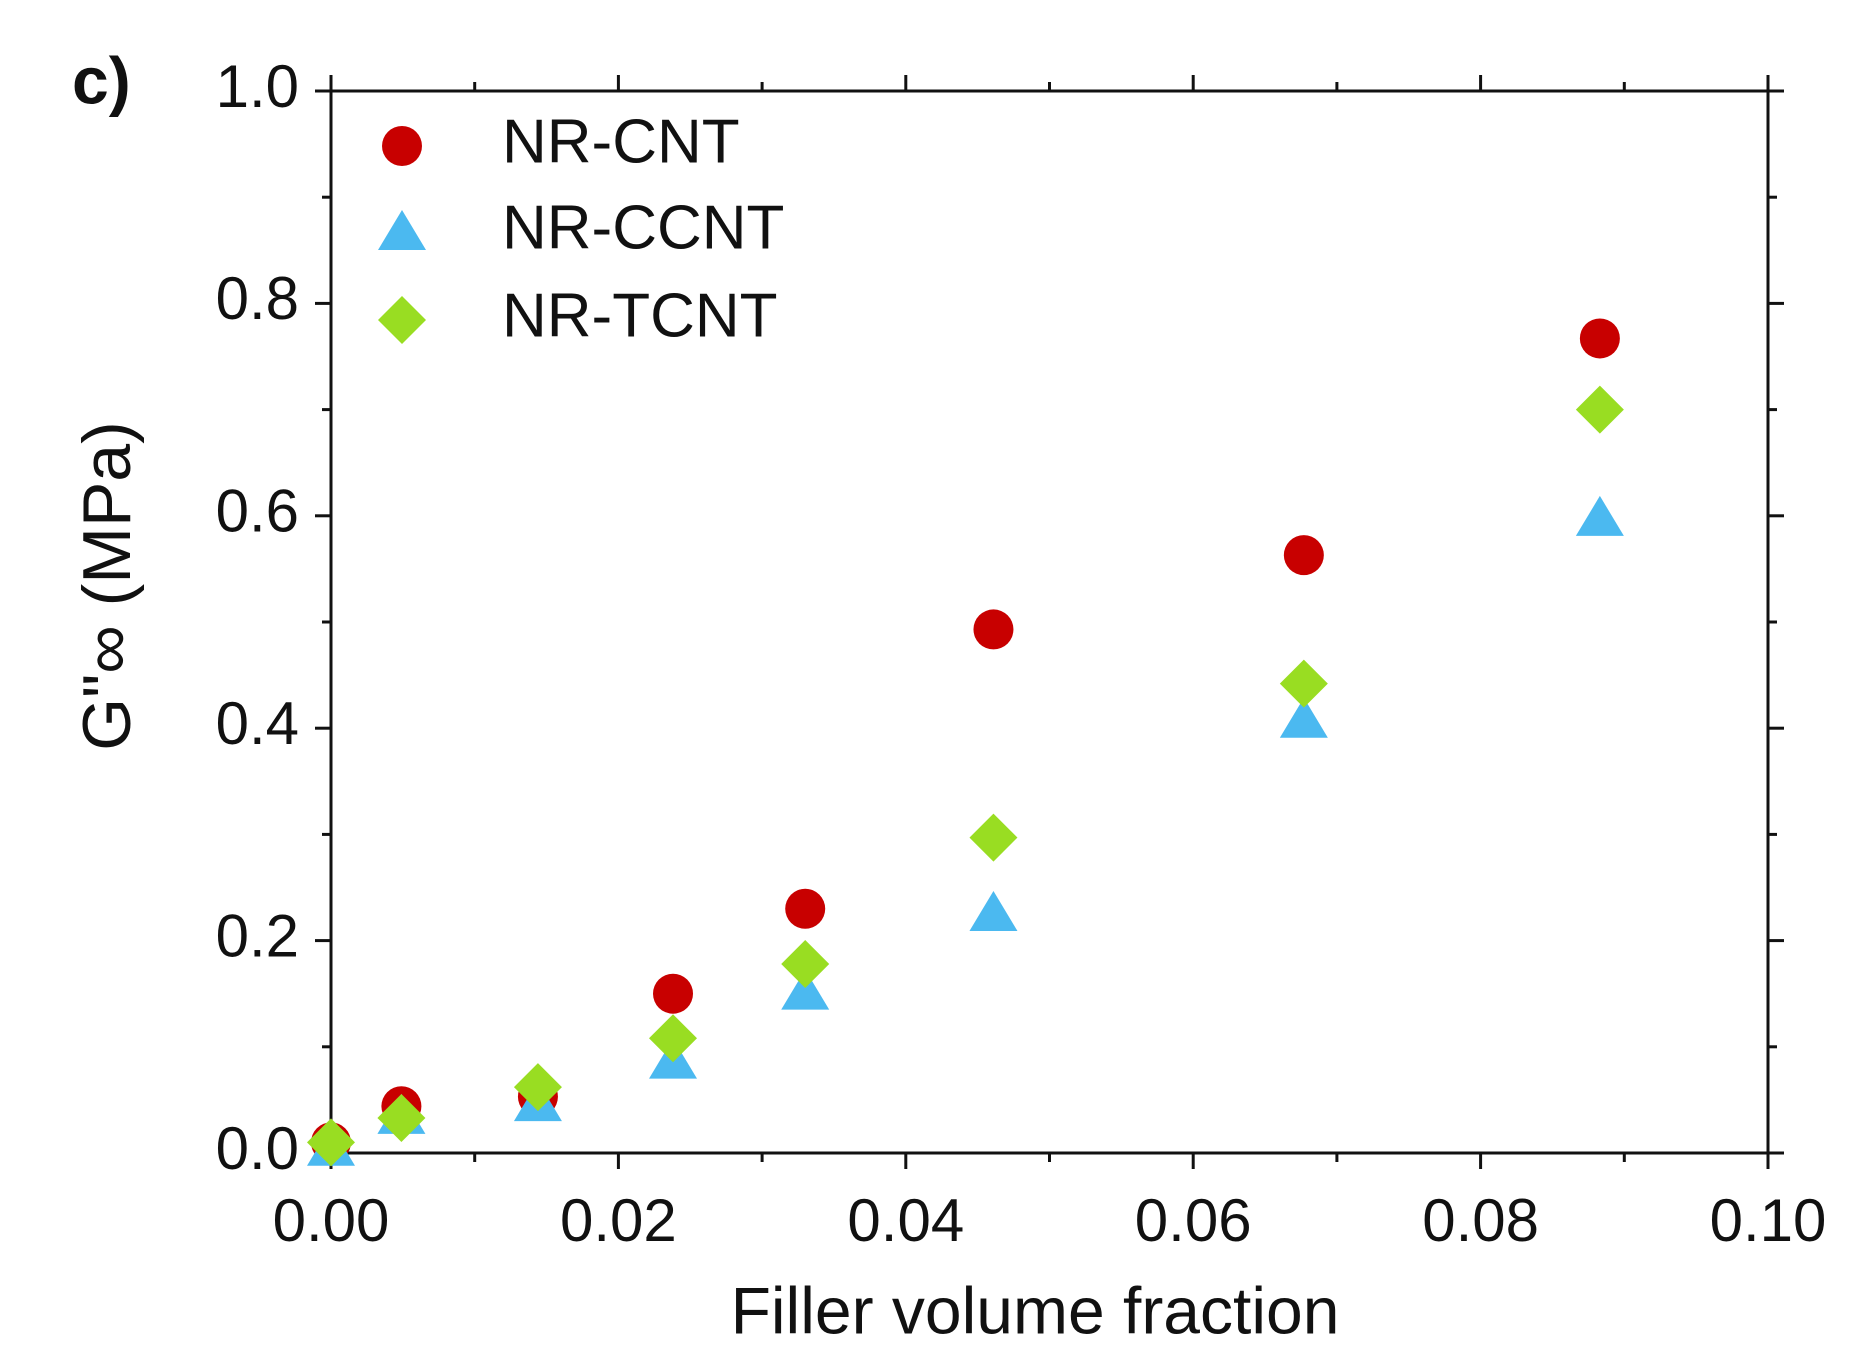 The image size is (1866, 1367). What do you see at coordinates (1193, 1220) in the screenshot?
I see `x-tick-label: 0.06` at bounding box center [1193, 1220].